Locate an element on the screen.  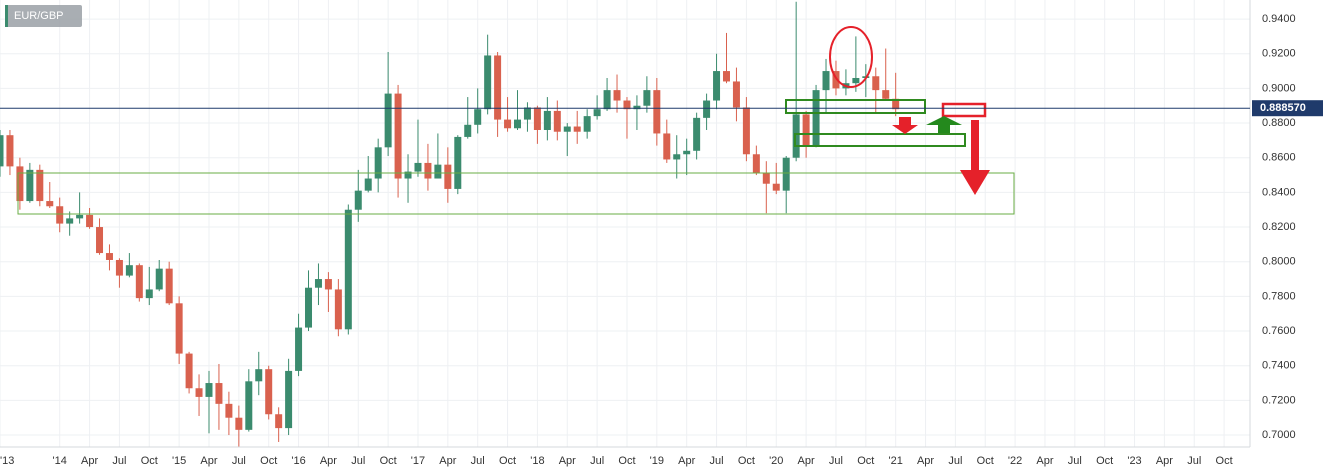
x-tick-label: '15 is located at coordinates (179, 461).